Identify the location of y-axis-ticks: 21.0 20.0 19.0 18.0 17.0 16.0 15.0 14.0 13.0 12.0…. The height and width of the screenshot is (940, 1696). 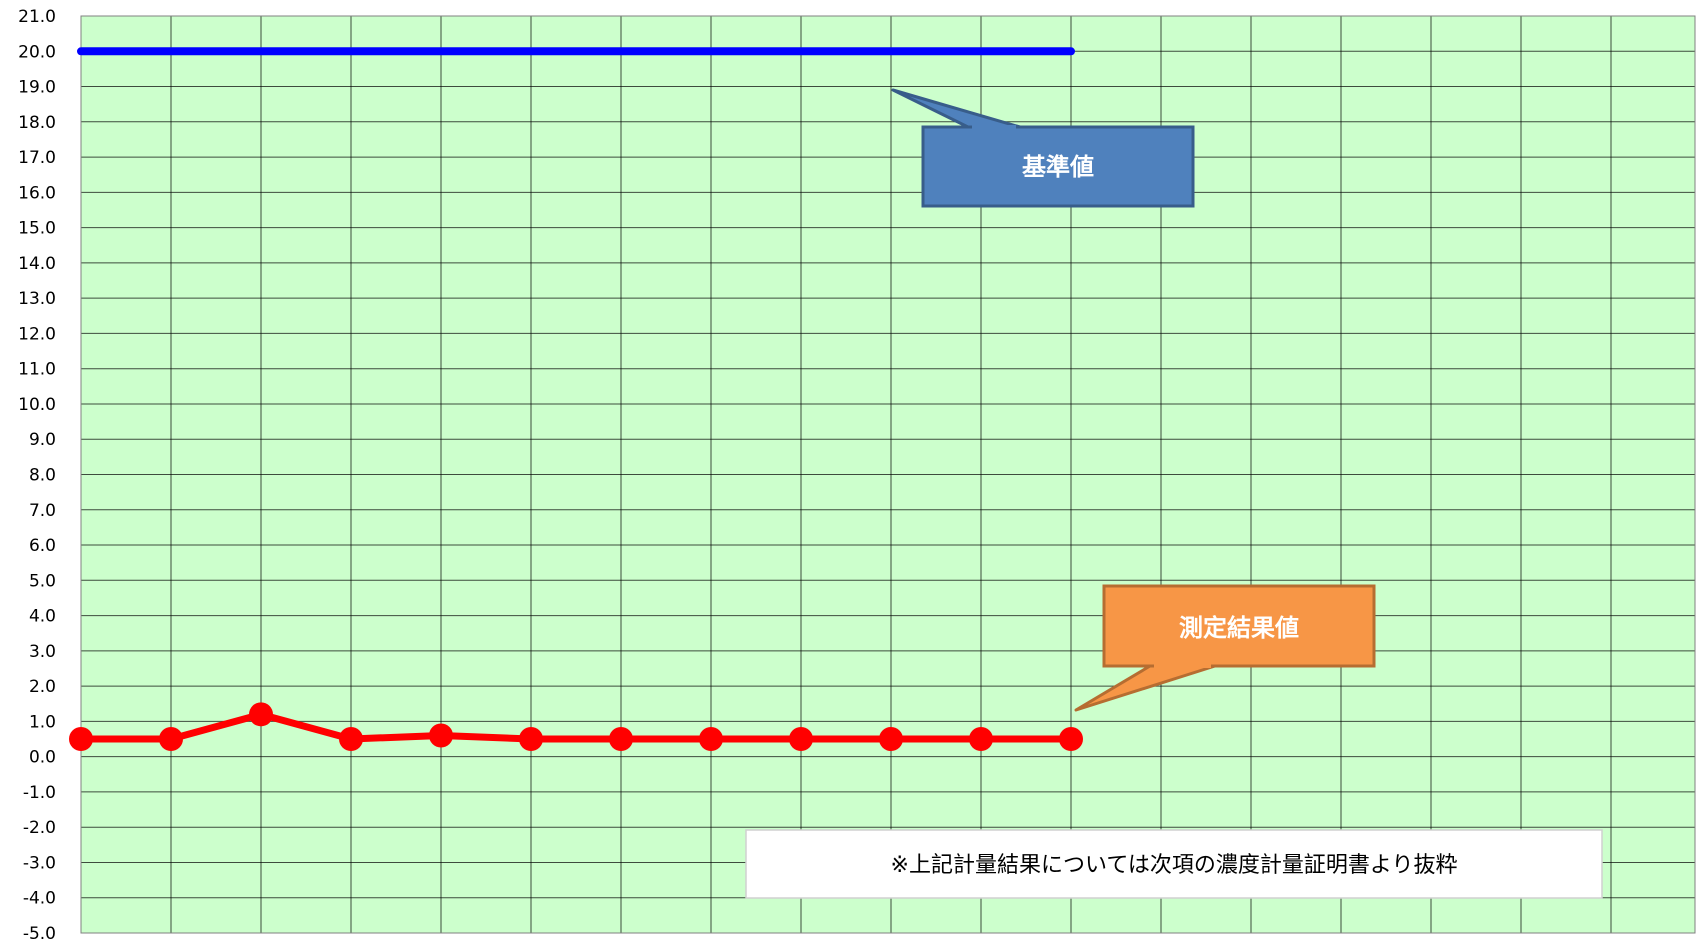
(37, 473).